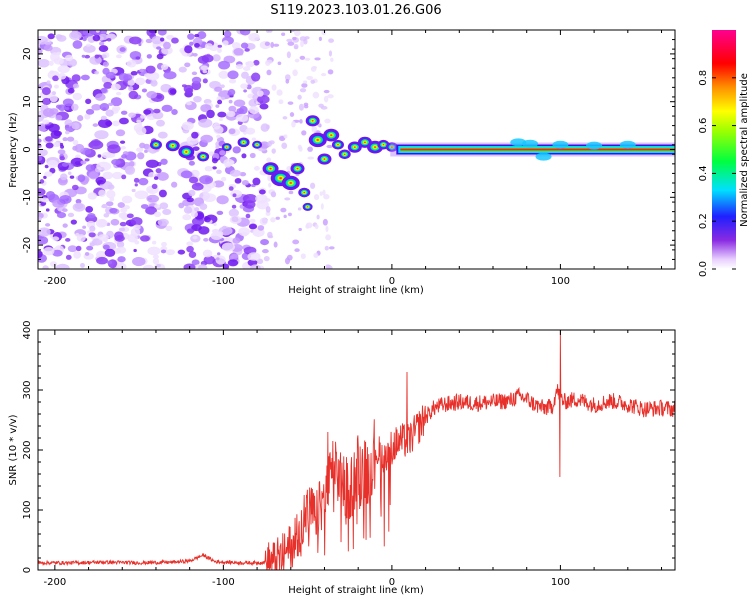  Describe the element at coordinates (27, 149) in the screenshot. I see `spectrogram-ytick-label: 0` at that location.